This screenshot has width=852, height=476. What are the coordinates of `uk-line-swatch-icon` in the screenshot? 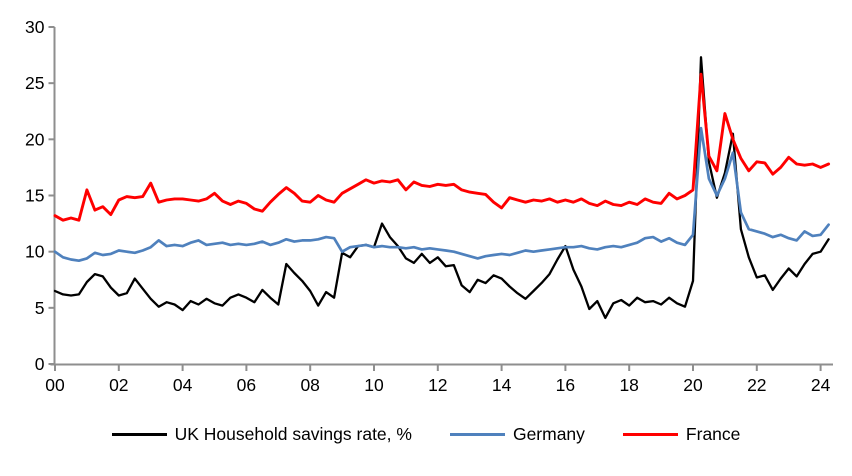 It's located at (139, 434).